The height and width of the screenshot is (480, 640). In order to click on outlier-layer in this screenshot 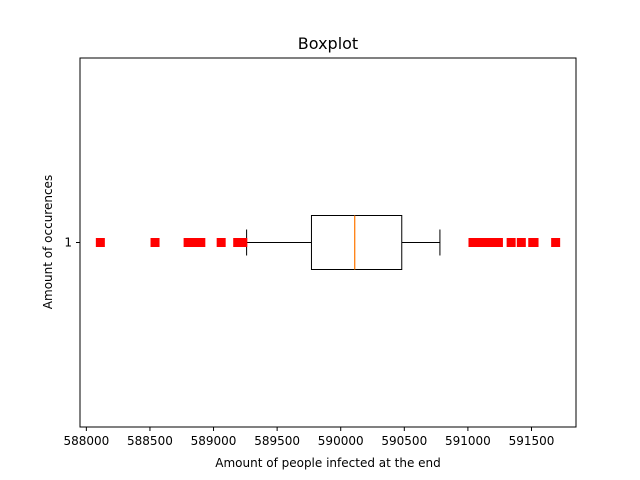, I will do `click(328, 242)`.